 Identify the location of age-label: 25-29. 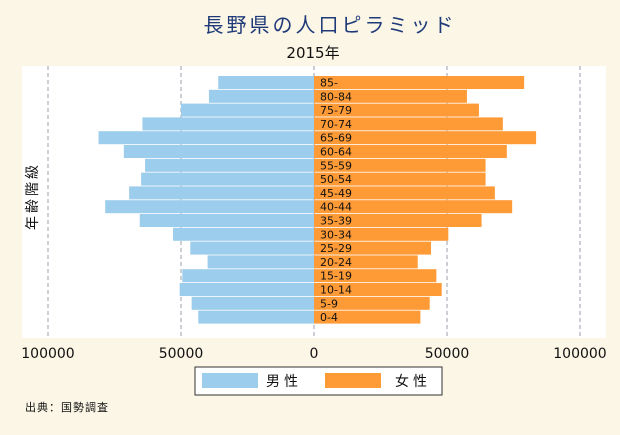
(336, 248).